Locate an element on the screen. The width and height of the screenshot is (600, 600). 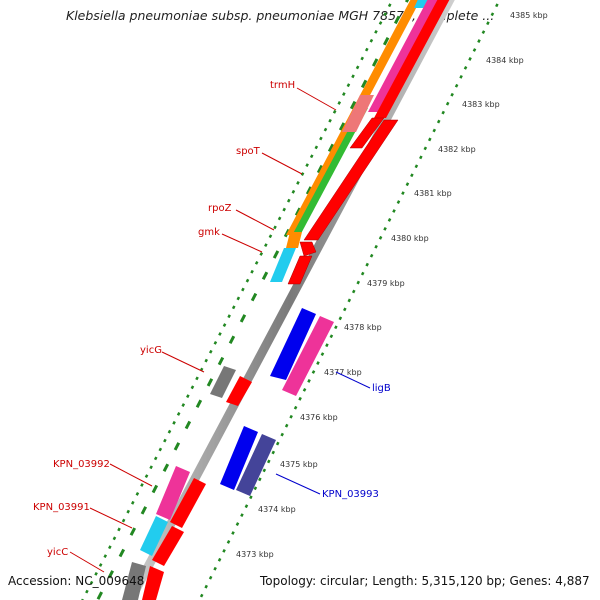
gene-spoT is located at coordinates (351, 180).